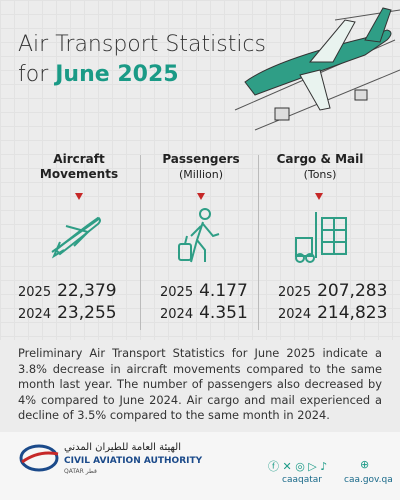 The image size is (400, 500). What do you see at coordinates (117, 74) in the screenshot?
I see `title-highlight: June 2025` at bounding box center [117, 74].